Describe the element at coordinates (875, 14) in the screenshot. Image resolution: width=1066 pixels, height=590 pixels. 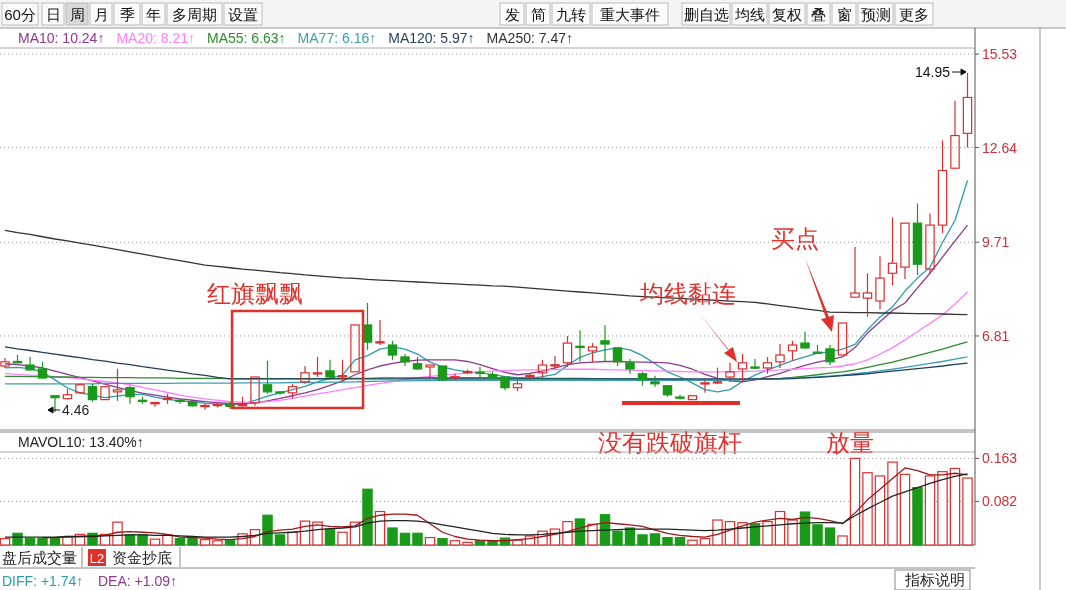
I see `button: 预测` at that location.